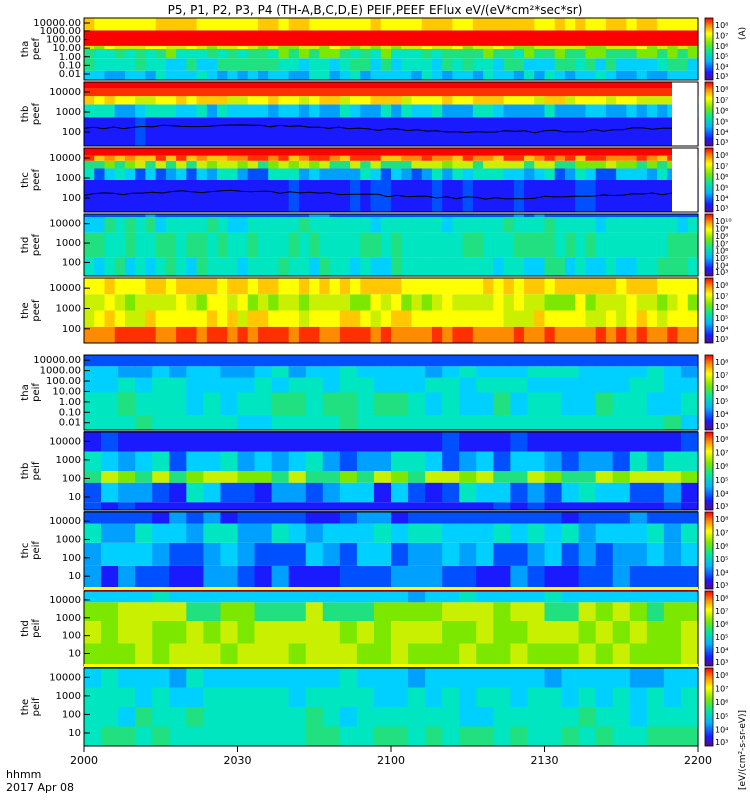 This screenshot has height=800, width=750. What do you see at coordinates (23, 774) in the screenshot?
I see `x-axis-label-hhmm: hhmm` at bounding box center [23, 774].